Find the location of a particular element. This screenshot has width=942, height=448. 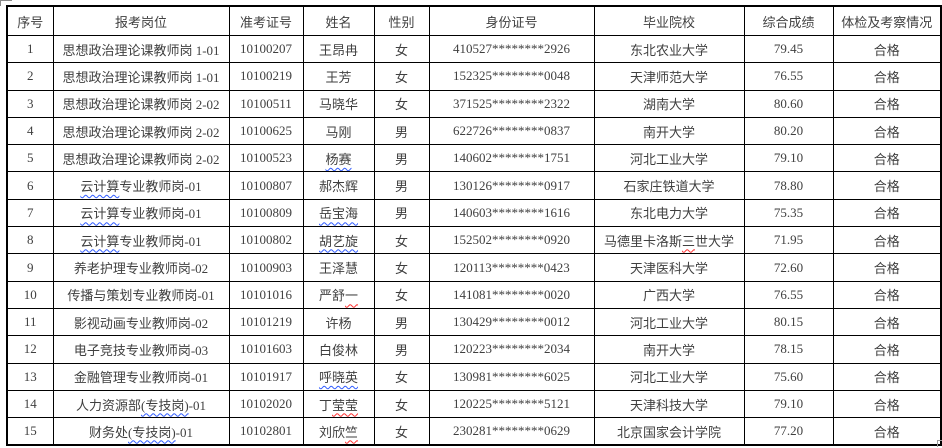

cell-seq: 6 is located at coordinates (30, 185).